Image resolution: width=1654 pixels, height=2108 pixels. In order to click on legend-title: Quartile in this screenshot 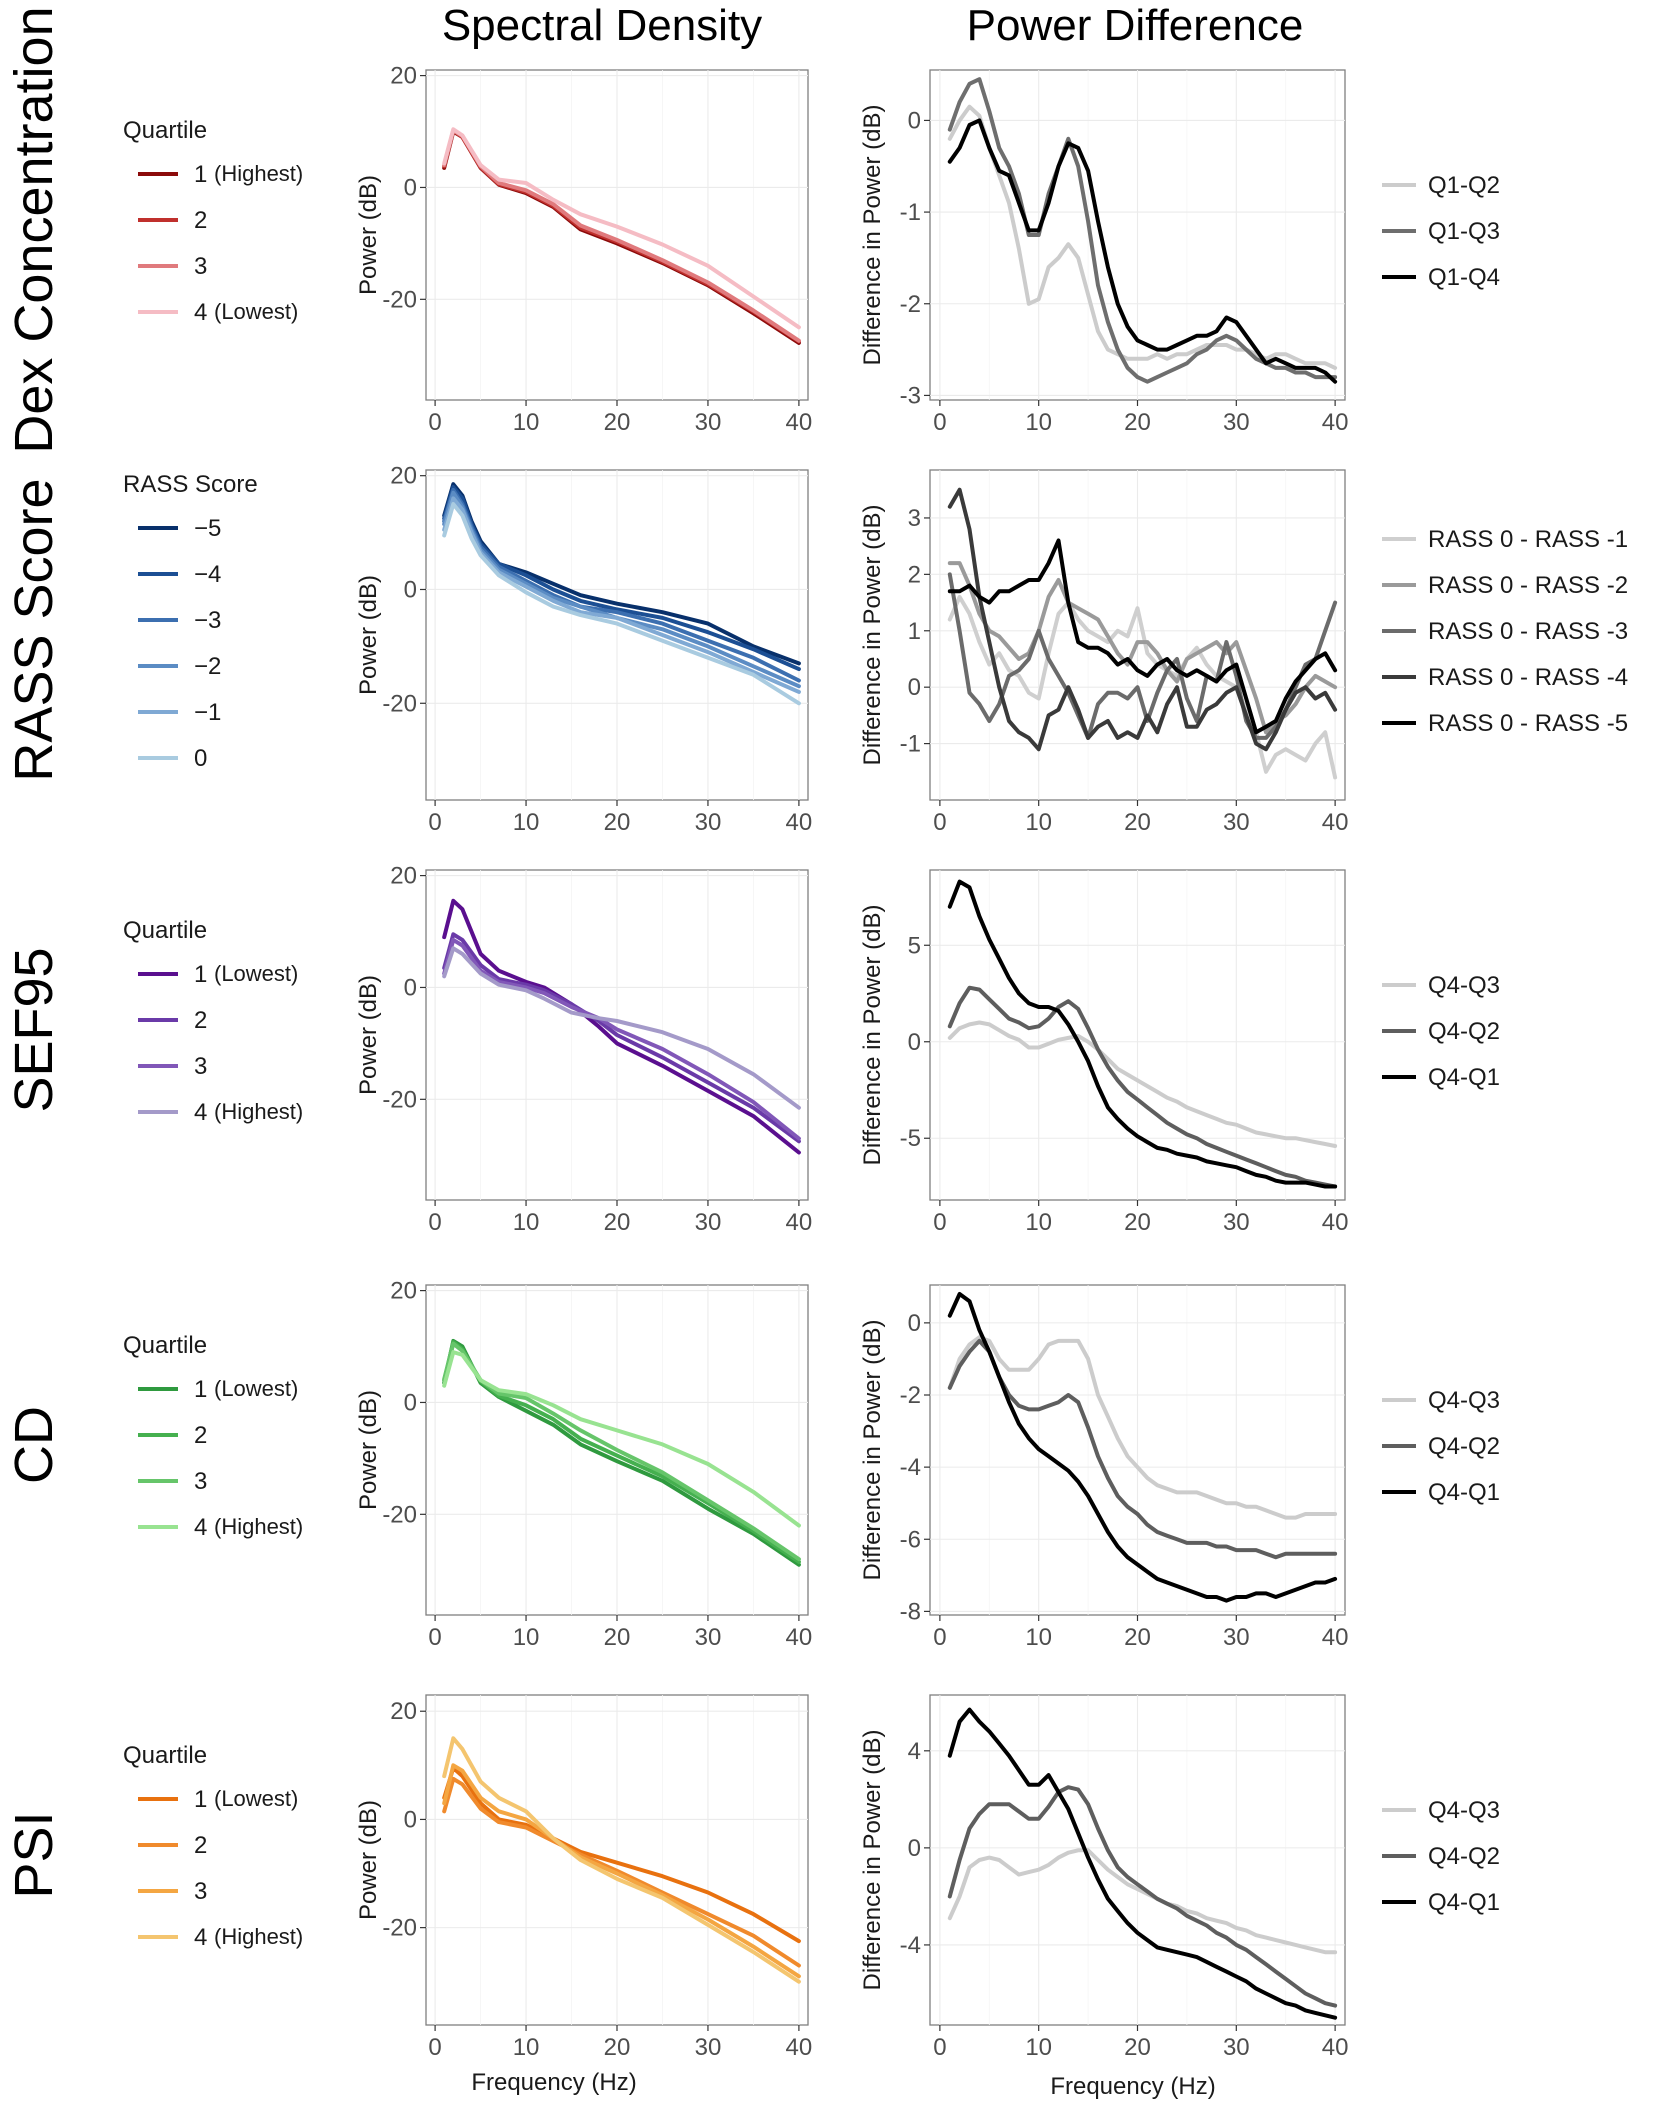, I will do `click(165, 1755)`.